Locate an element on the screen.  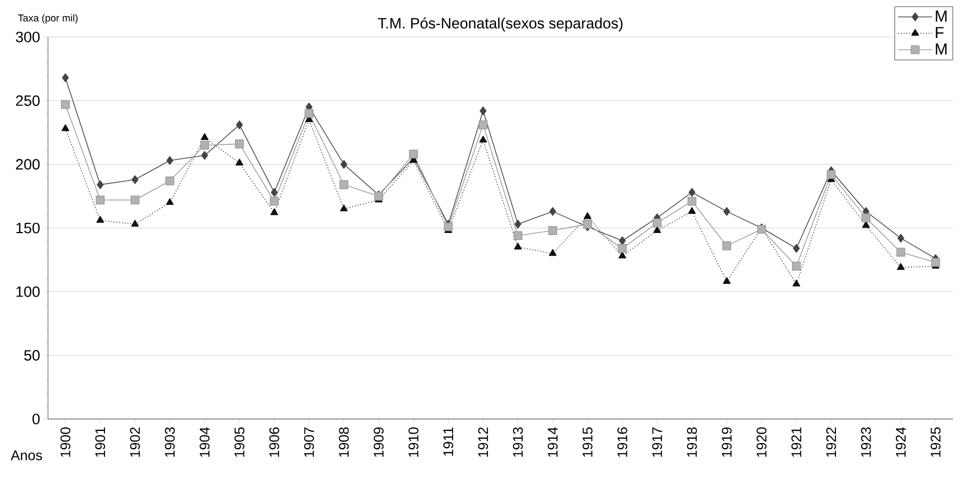
x-tick-label: 1918 is located at coordinates (692, 442).